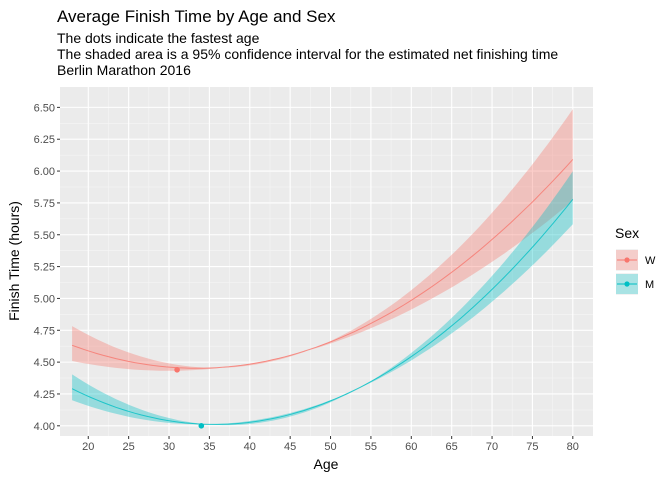  What do you see at coordinates (573, 447) in the screenshot?
I see `x-tick-label: 80` at bounding box center [573, 447].